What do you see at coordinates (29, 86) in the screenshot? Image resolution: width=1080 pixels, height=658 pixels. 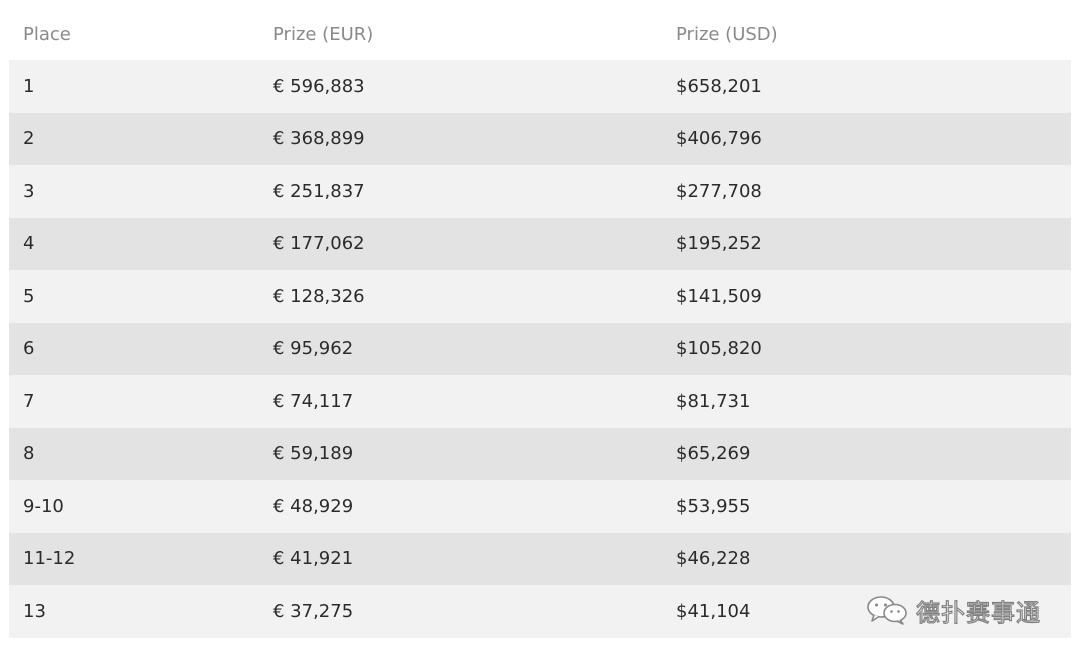 I see `place-cell: 1` at bounding box center [29, 86].